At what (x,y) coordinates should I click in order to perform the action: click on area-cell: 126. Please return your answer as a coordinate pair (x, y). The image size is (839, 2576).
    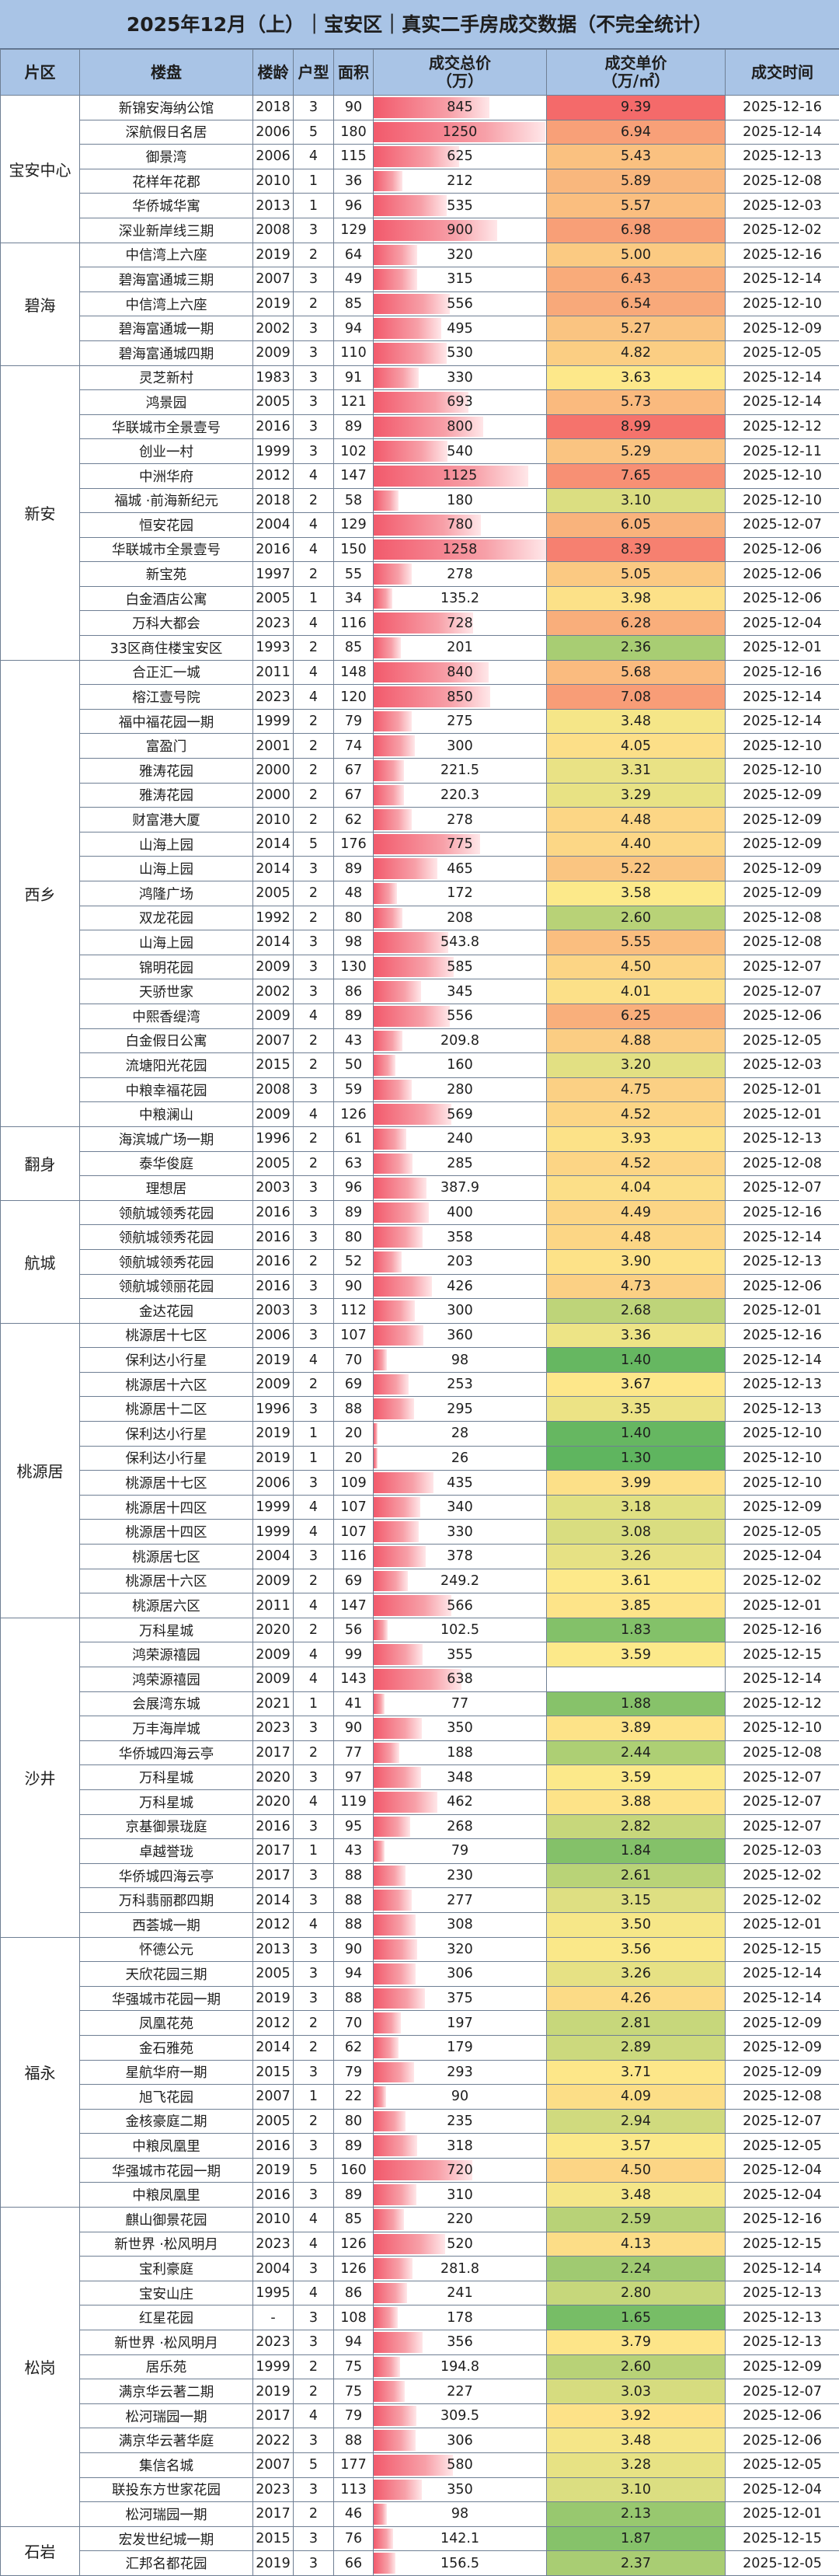
    Looking at the image, I should click on (354, 1115).